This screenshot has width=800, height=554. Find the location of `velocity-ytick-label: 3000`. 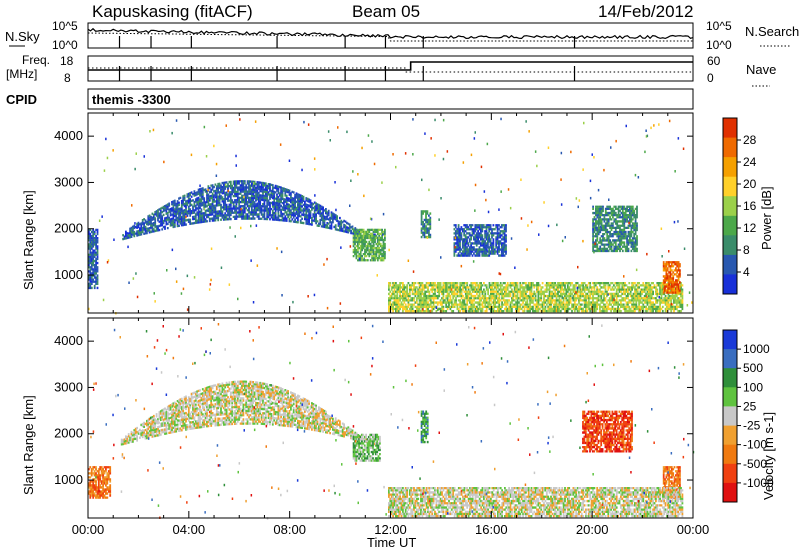

velocity-ytick-label: 3000 is located at coordinates (68, 386).